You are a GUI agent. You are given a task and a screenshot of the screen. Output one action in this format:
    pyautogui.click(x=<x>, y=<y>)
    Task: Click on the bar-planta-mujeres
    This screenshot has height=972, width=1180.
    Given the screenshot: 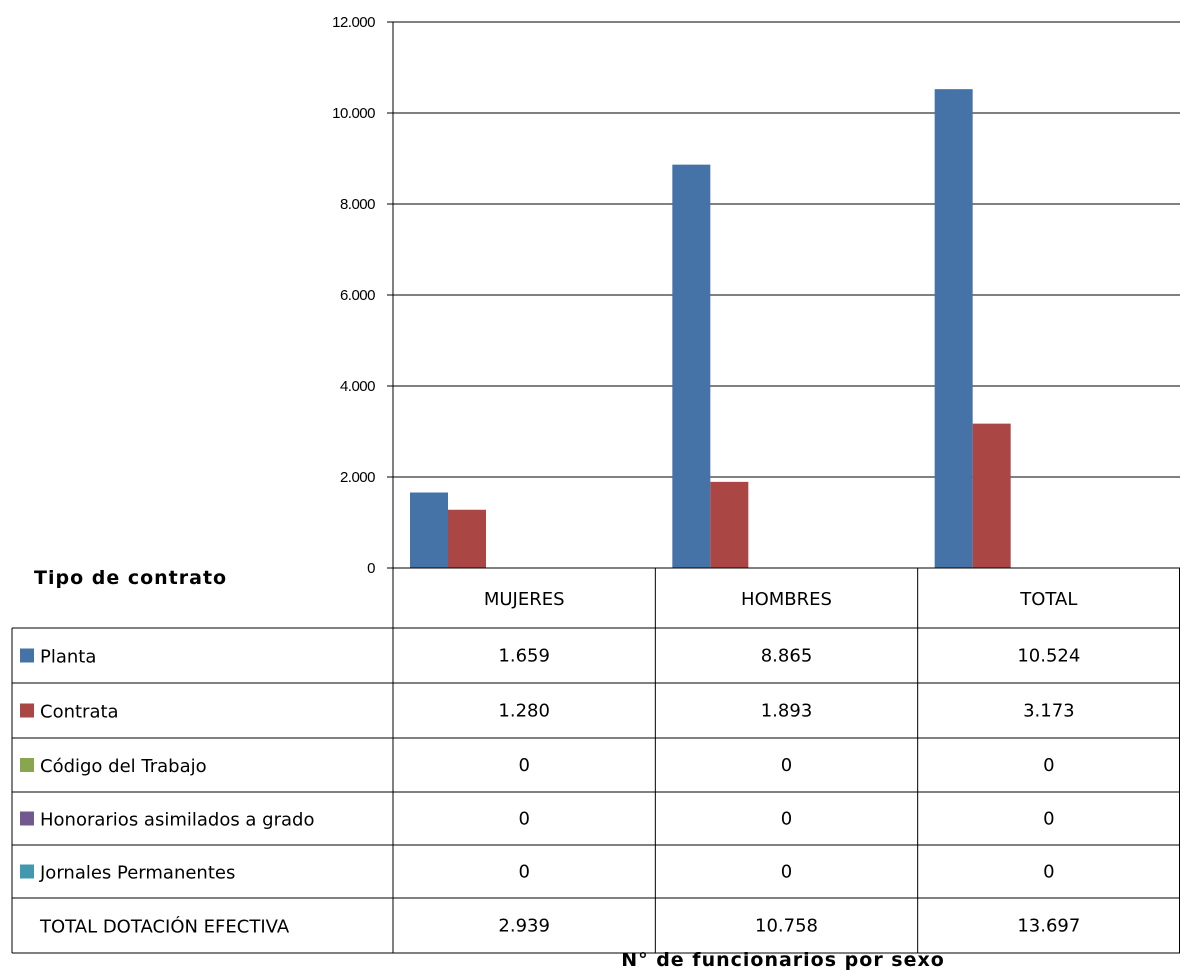 What is the action you would take?
    pyautogui.click(x=429, y=530)
    